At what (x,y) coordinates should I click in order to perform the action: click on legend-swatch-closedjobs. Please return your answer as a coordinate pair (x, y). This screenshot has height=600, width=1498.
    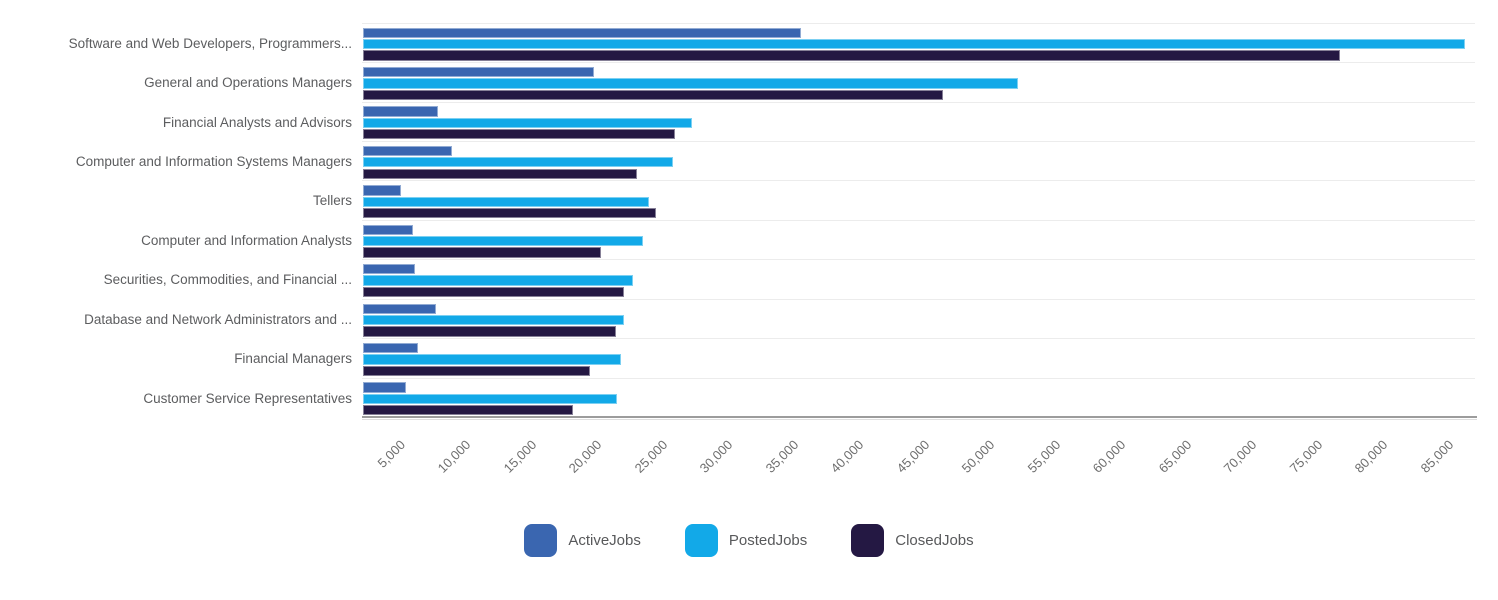
    Looking at the image, I should click on (868, 540).